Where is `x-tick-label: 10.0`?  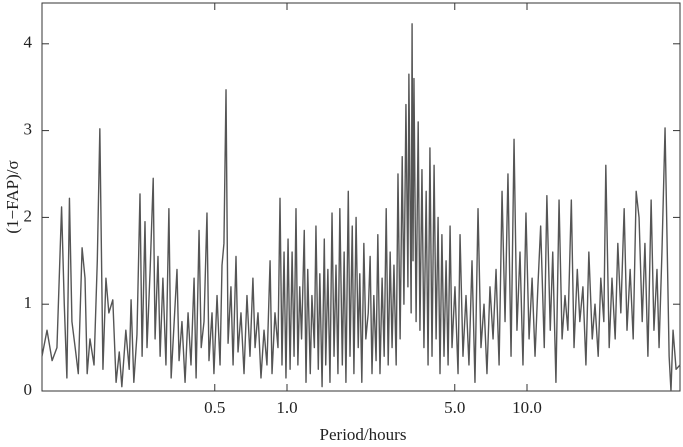 x-tick-label: 10.0 is located at coordinates (527, 407).